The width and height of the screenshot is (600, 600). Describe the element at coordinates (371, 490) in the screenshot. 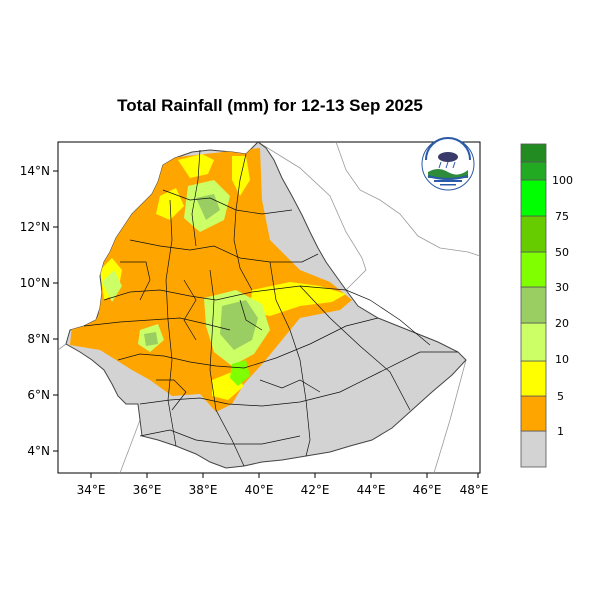

I see `lon-label-44: 44°E` at that location.